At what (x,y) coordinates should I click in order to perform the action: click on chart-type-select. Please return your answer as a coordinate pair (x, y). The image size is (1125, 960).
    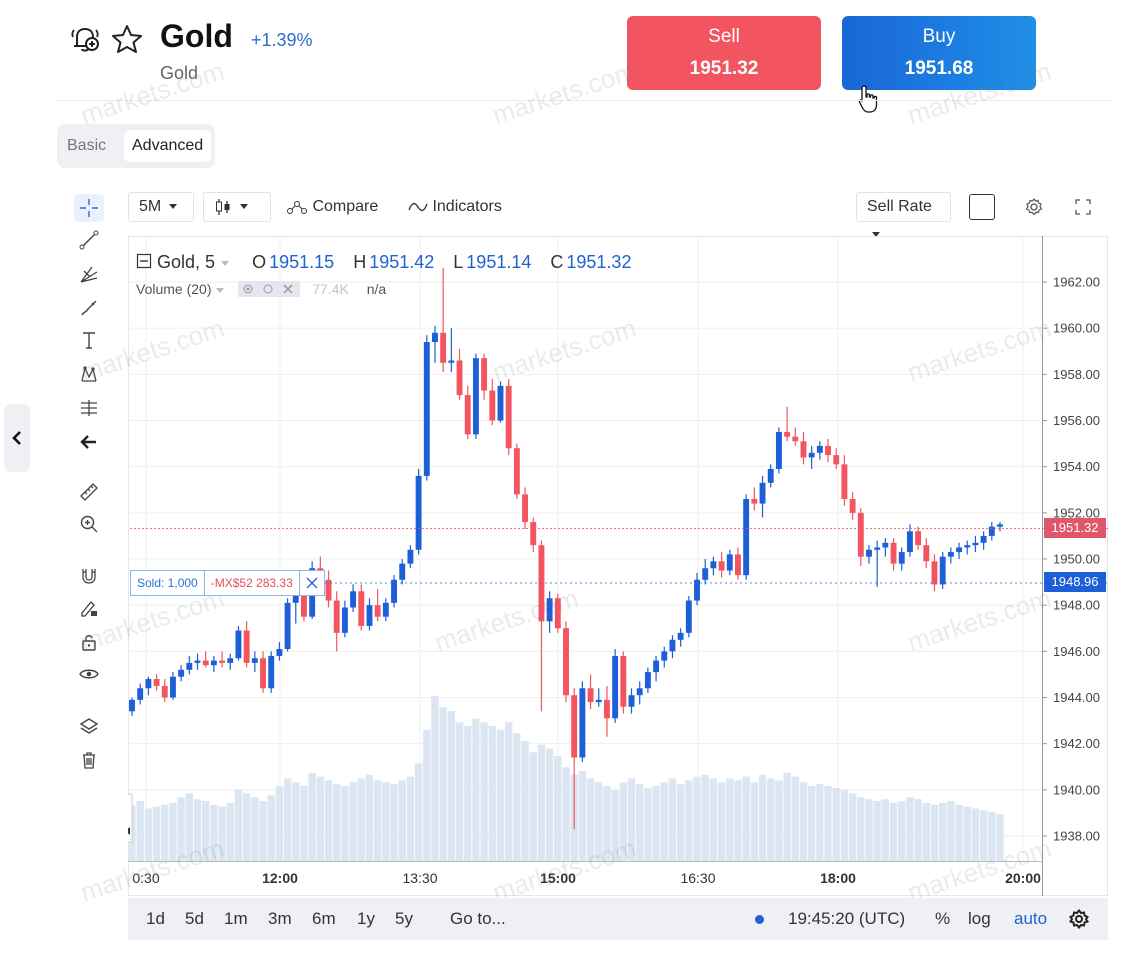
    Looking at the image, I should click on (237, 207).